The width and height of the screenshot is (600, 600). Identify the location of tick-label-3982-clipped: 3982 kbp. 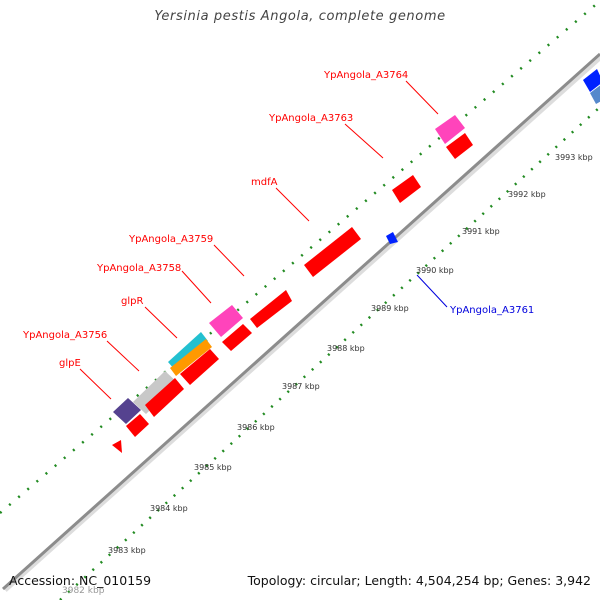
(83, 591).